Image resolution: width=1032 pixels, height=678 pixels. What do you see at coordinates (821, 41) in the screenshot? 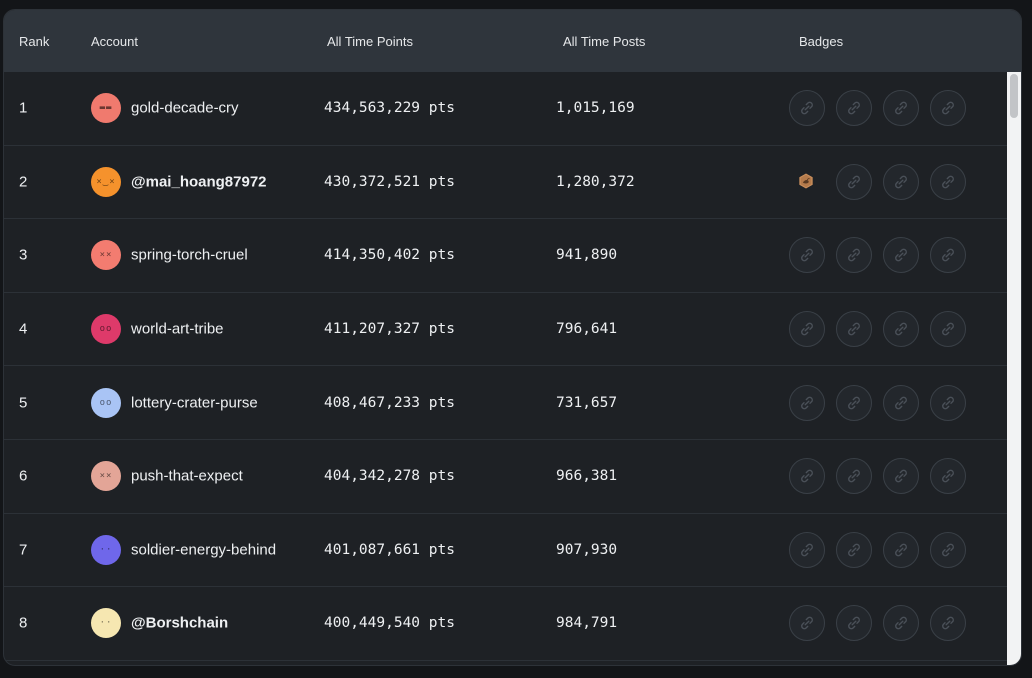
I see `column-header-badges: Badges` at bounding box center [821, 41].